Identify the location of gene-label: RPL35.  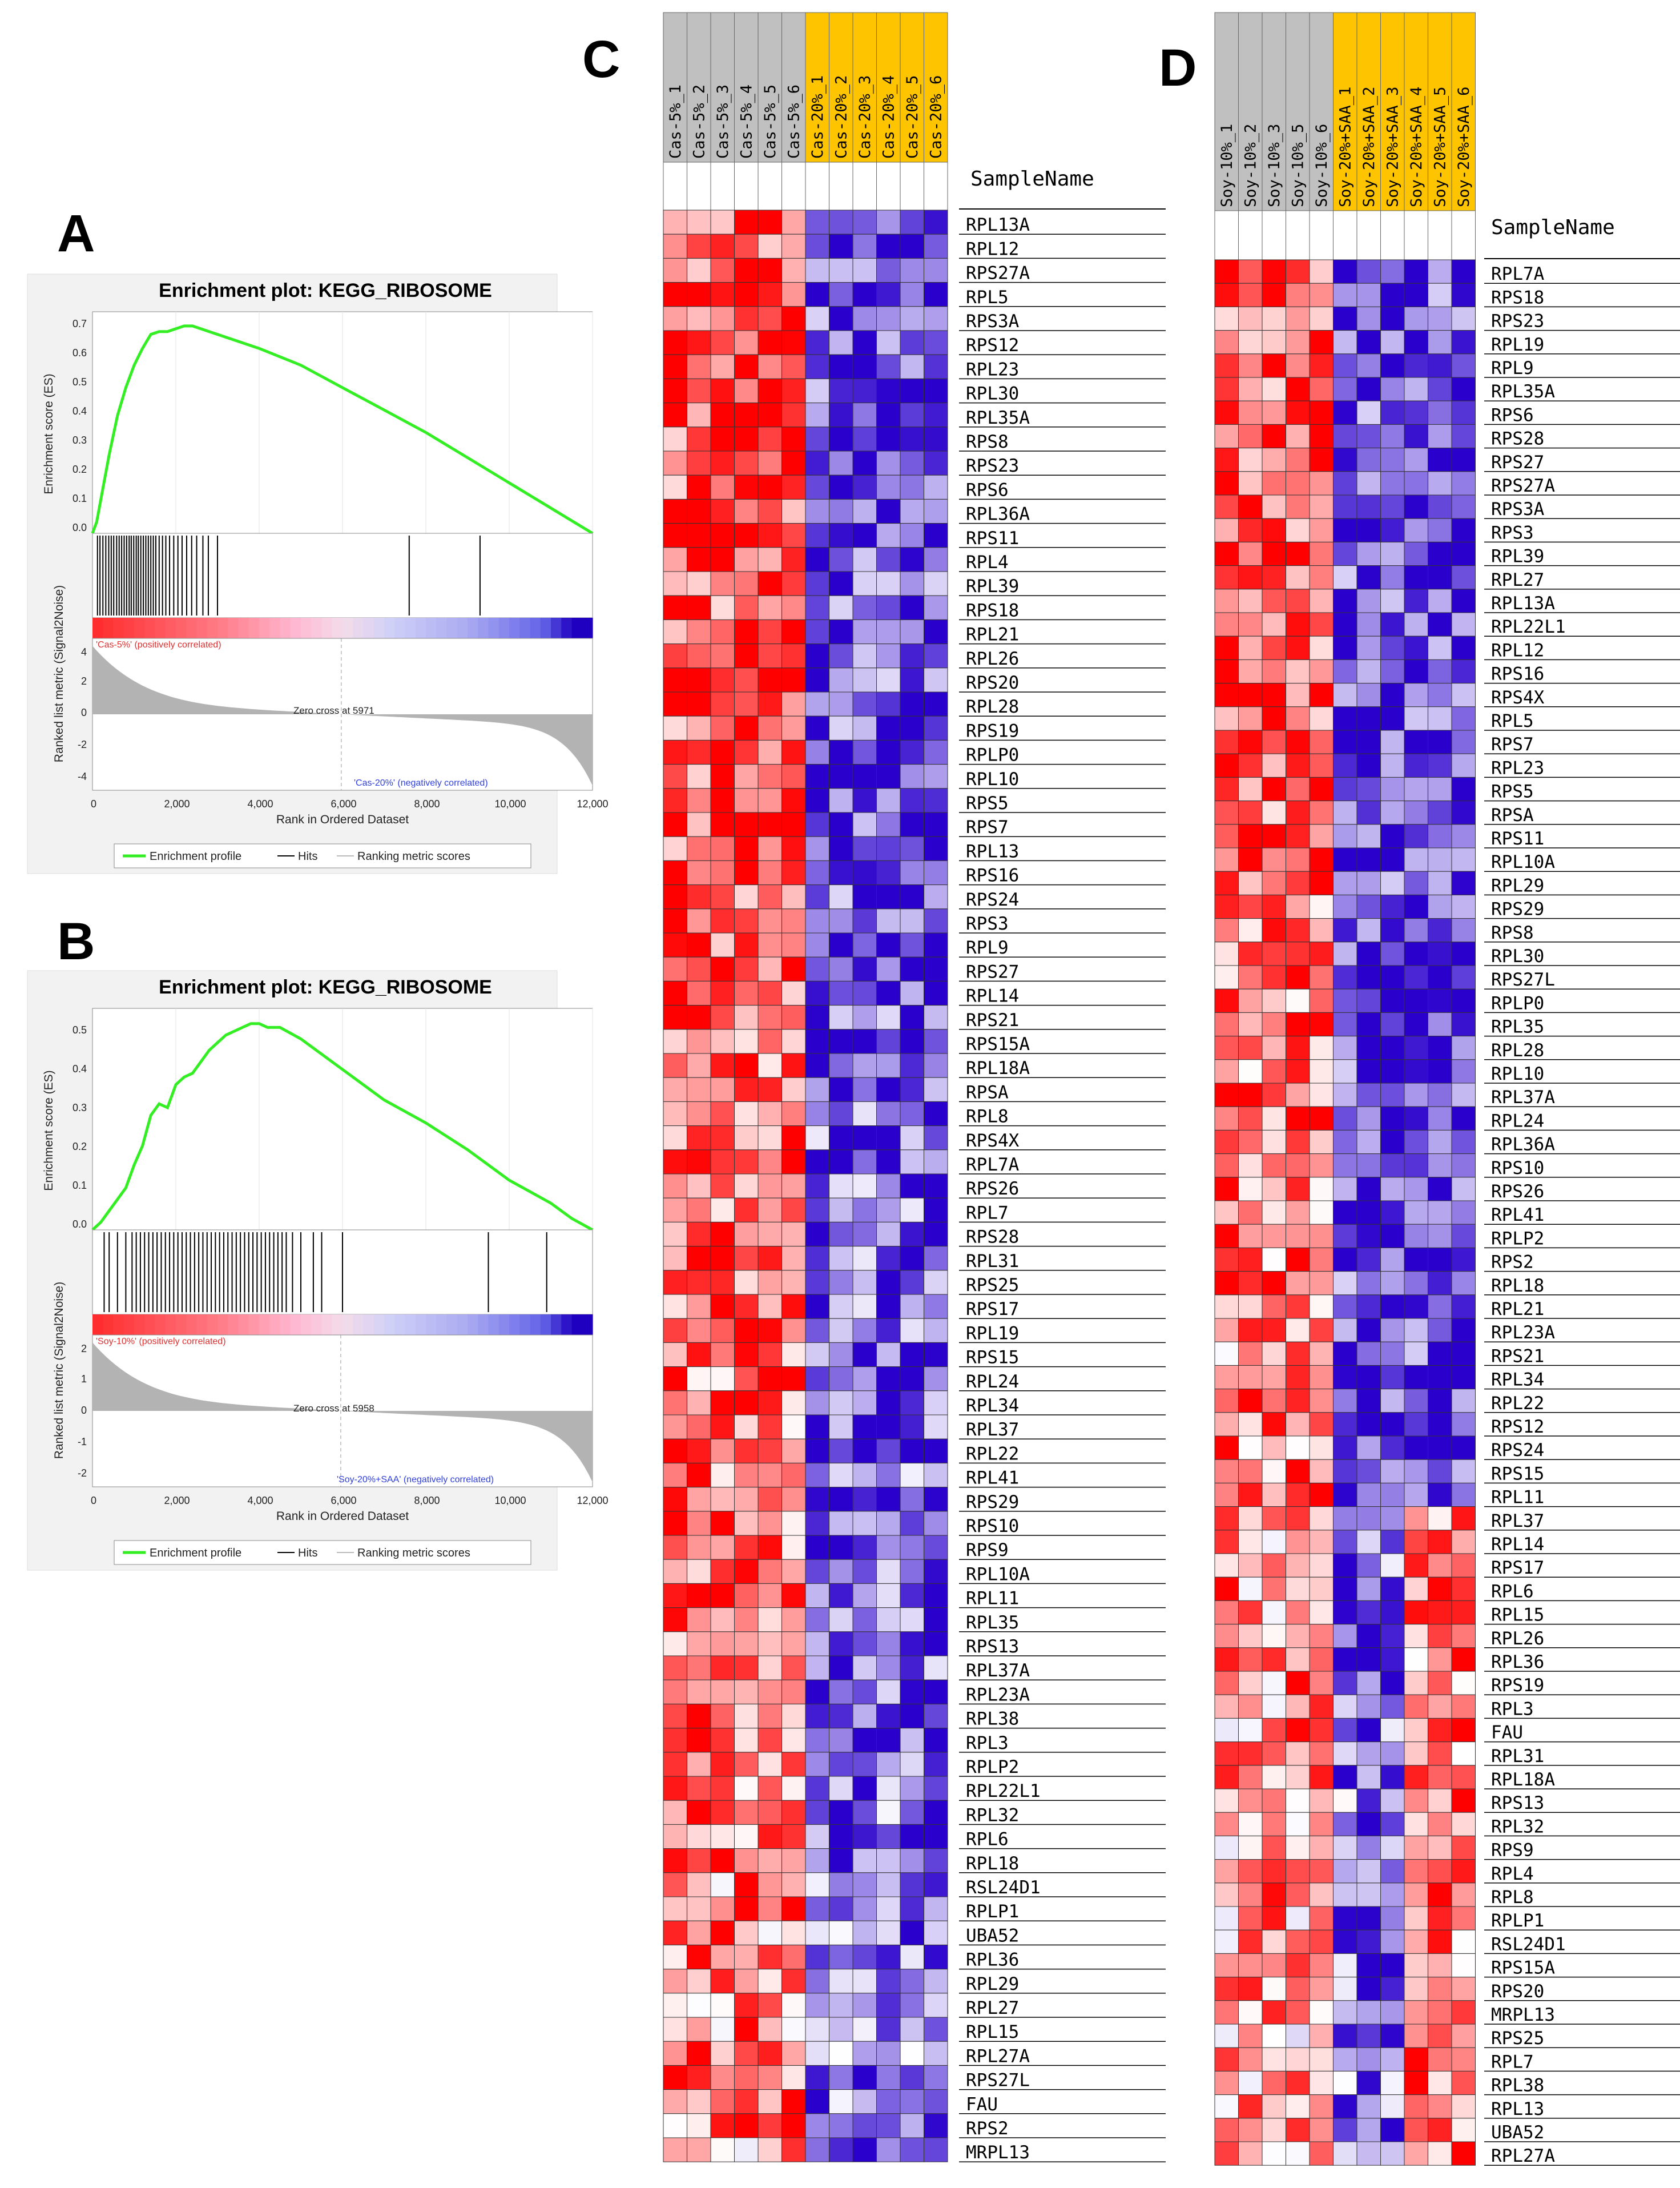
(1517, 1027).